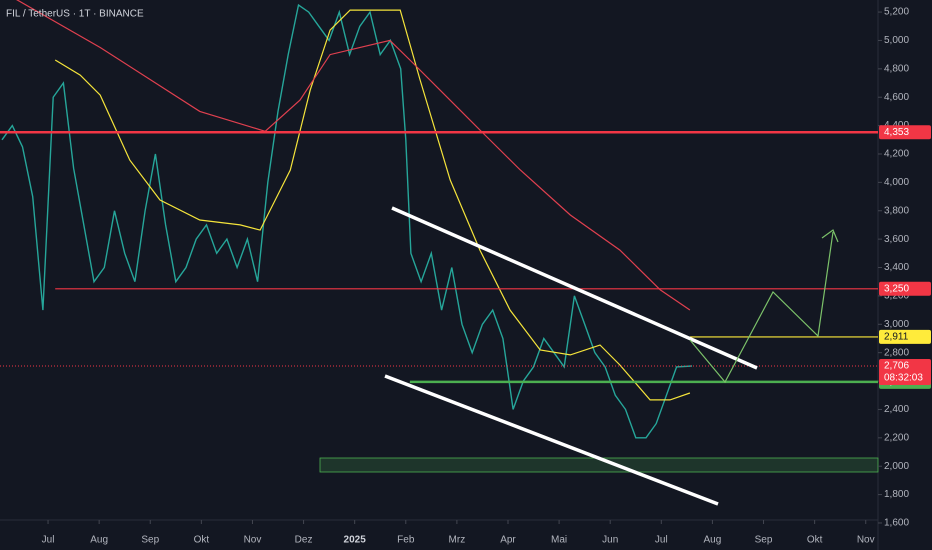 The width and height of the screenshot is (932, 550). Describe the element at coordinates (559, 540) in the screenshot. I see `x-tick-label: Mai` at that location.